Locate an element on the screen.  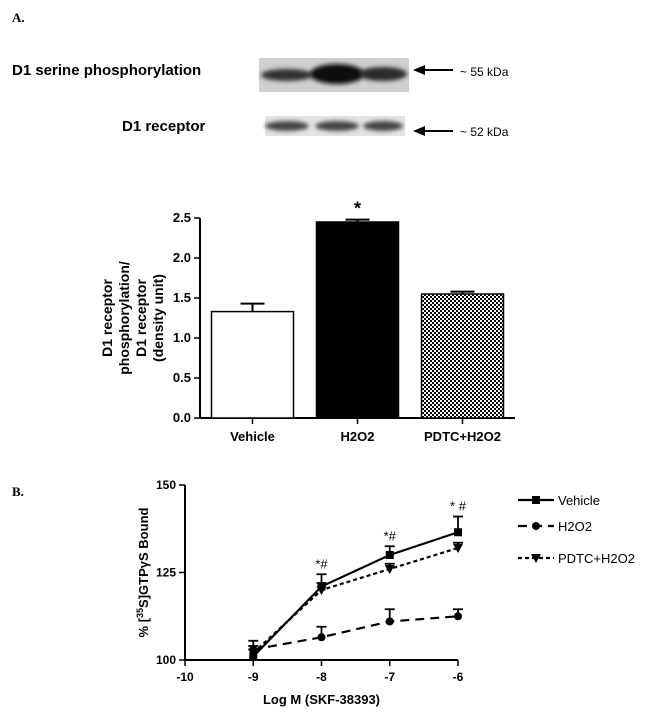
legend-marker-pdtc-h2o2 is located at coordinates (536, 558).